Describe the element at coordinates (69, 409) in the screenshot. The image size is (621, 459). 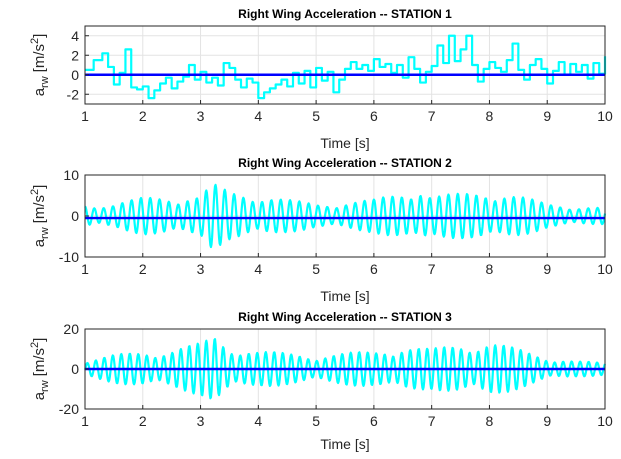
I see `y-tick-label: -20` at that location.